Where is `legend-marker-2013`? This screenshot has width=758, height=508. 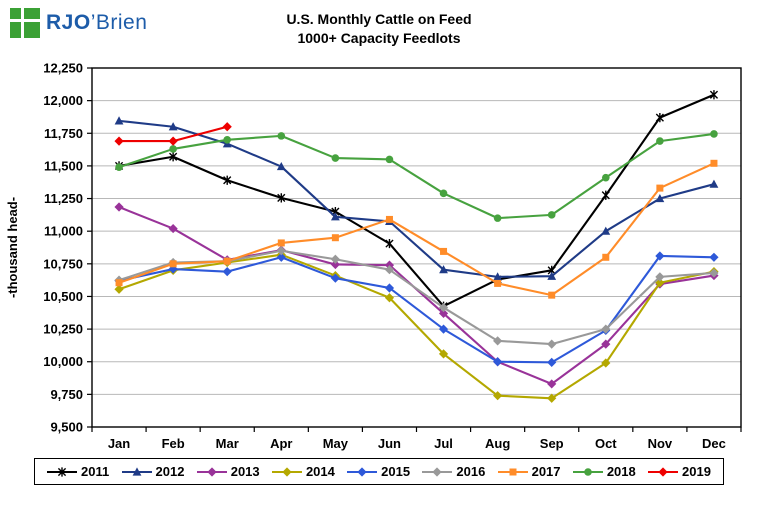
legend-marker-2013 is located at coordinates (211, 471).